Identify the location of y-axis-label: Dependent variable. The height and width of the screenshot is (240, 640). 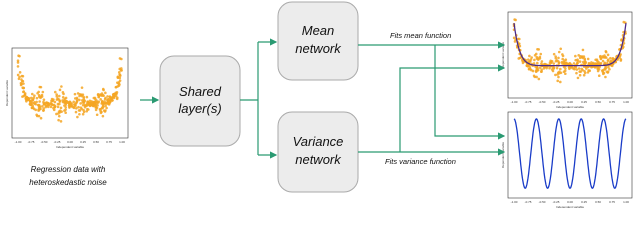
(503, 55).